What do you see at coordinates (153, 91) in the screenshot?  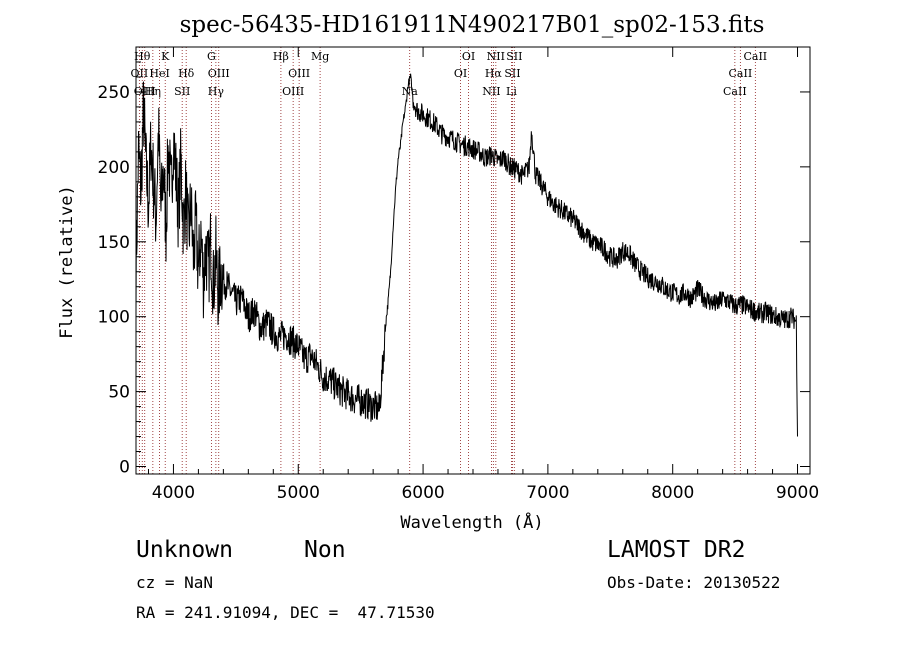 I see `spectral-line-label: Hη` at bounding box center [153, 91].